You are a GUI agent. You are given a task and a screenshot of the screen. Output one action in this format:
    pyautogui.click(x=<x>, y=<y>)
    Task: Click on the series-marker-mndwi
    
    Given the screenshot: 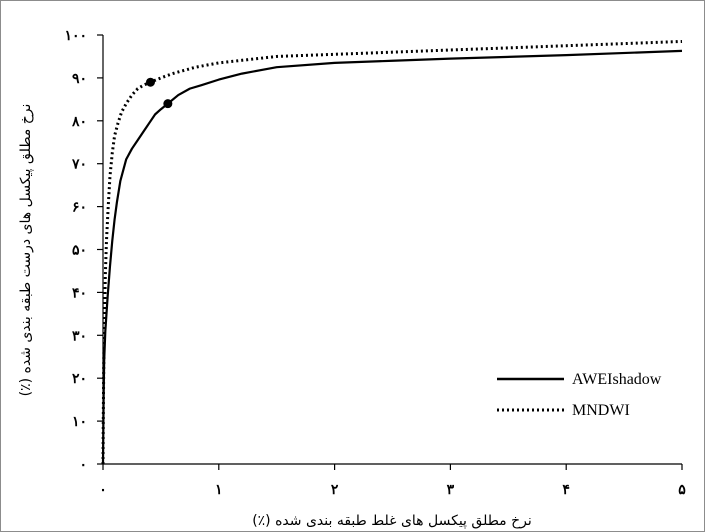 What is the action you would take?
    pyautogui.click(x=150, y=82)
    